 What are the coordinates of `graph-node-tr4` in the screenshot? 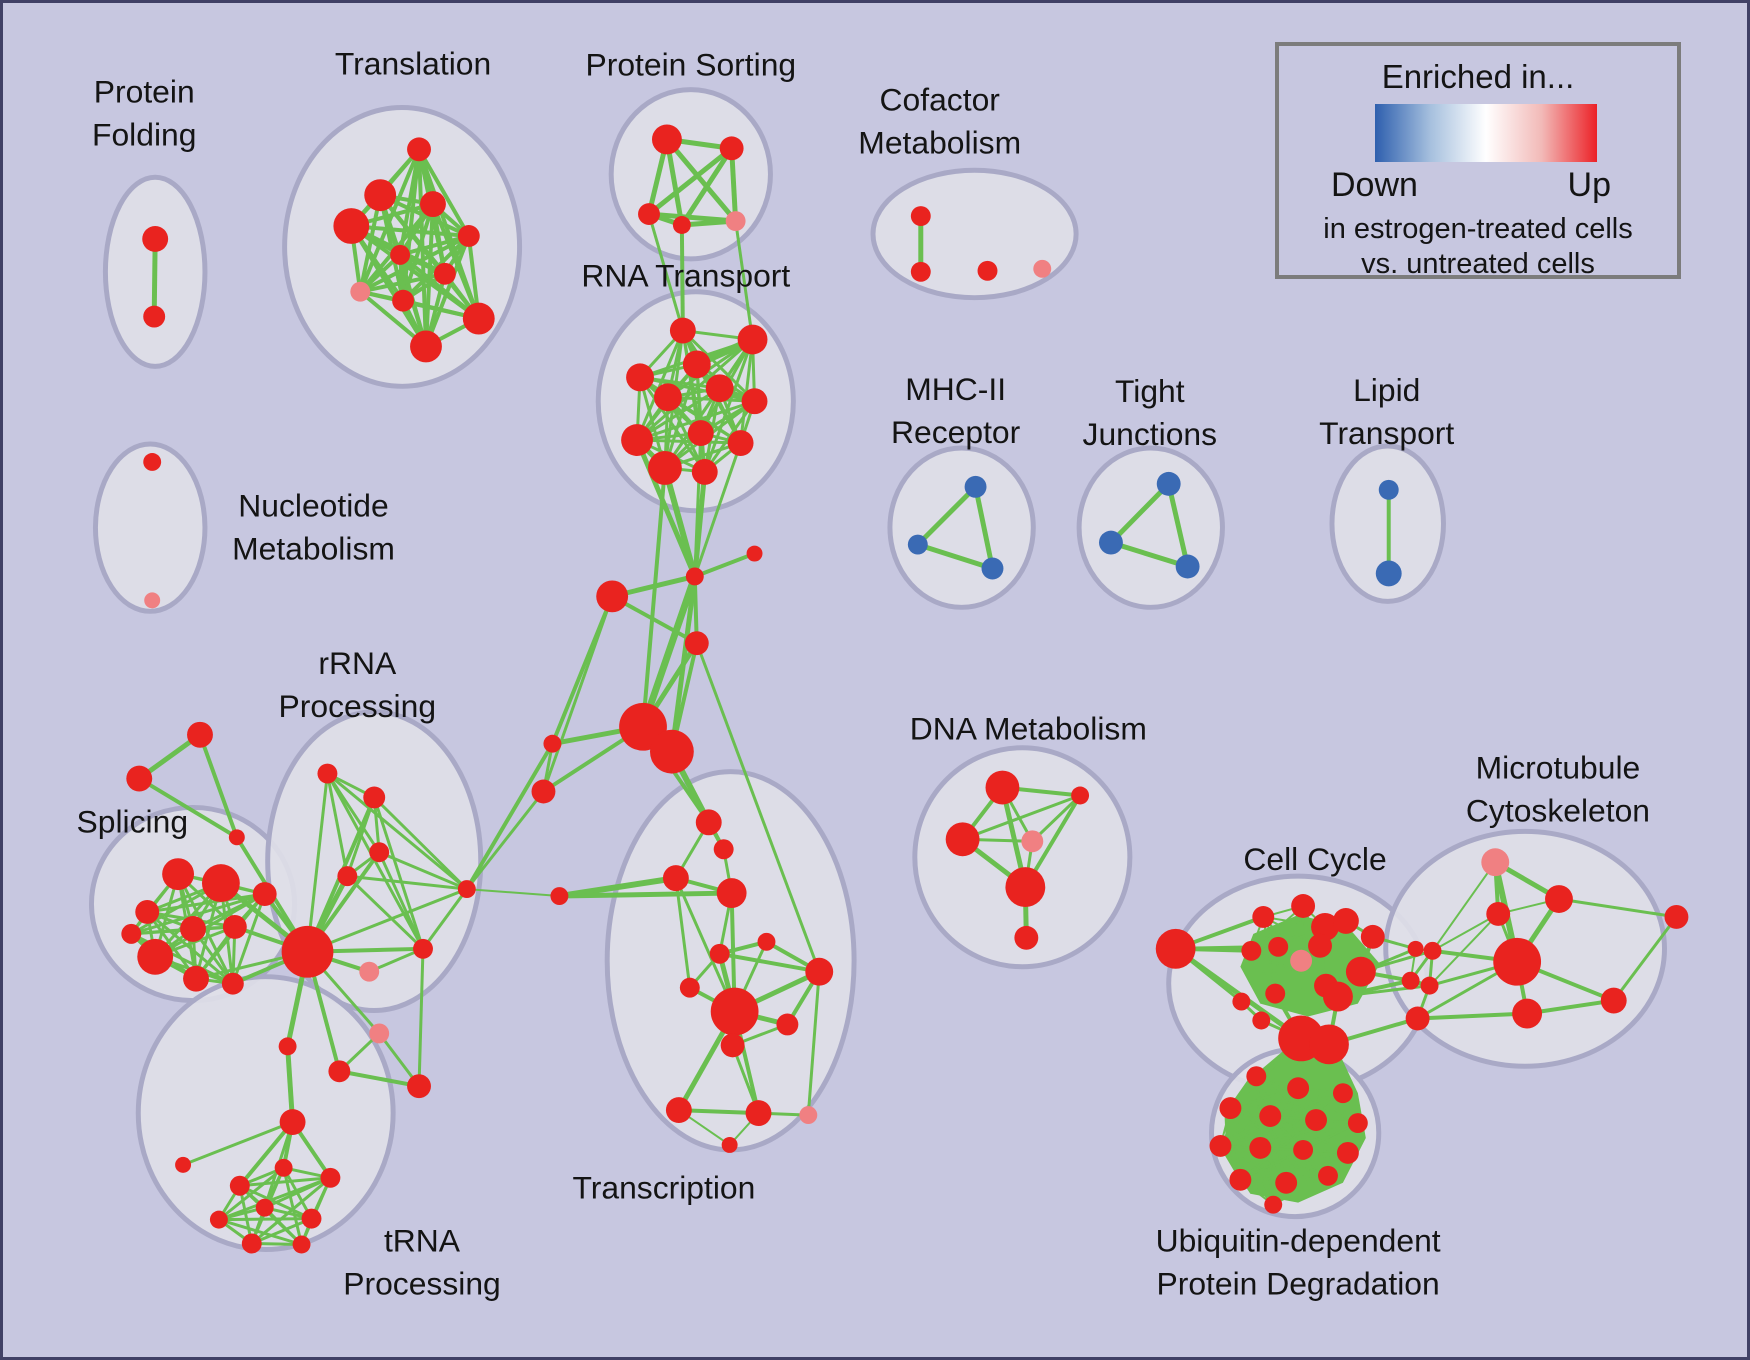 It's located at (766, 941).